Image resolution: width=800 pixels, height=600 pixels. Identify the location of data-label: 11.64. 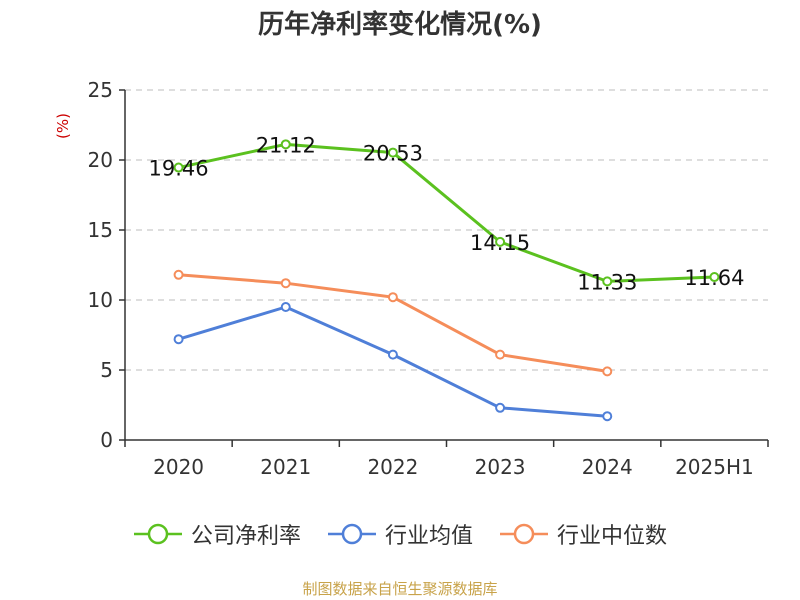
(714, 278).